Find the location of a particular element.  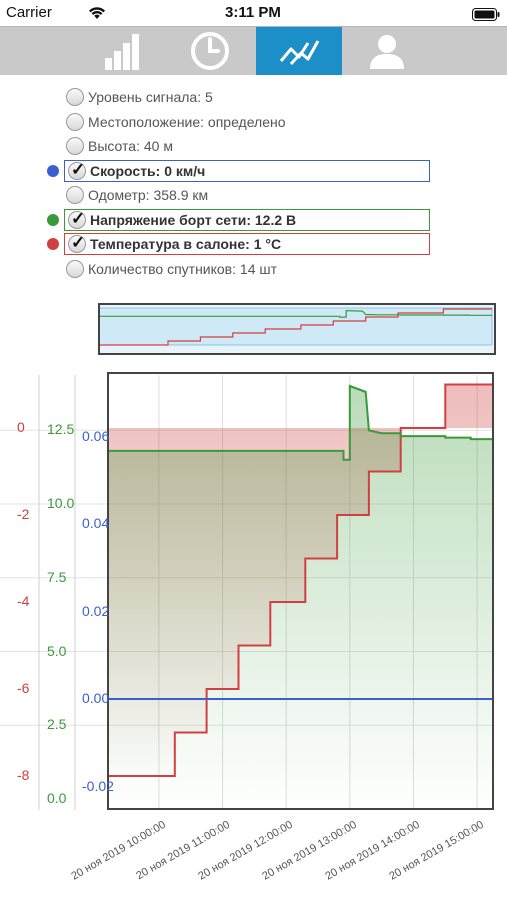

option-label: Одометр: 358.9 км is located at coordinates (148, 195).